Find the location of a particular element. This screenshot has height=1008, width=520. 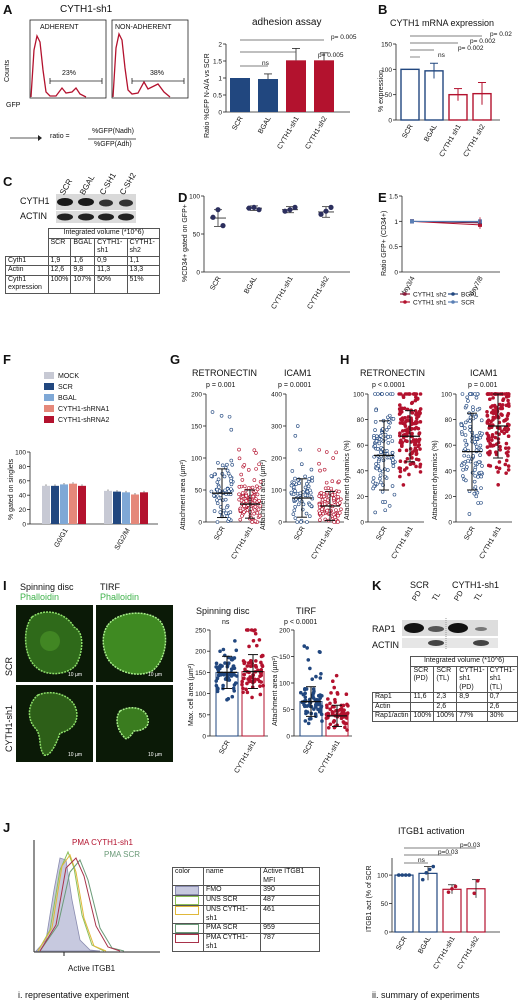

chart-h2-y-tick-label: 0 is located at coordinates (450, 523).